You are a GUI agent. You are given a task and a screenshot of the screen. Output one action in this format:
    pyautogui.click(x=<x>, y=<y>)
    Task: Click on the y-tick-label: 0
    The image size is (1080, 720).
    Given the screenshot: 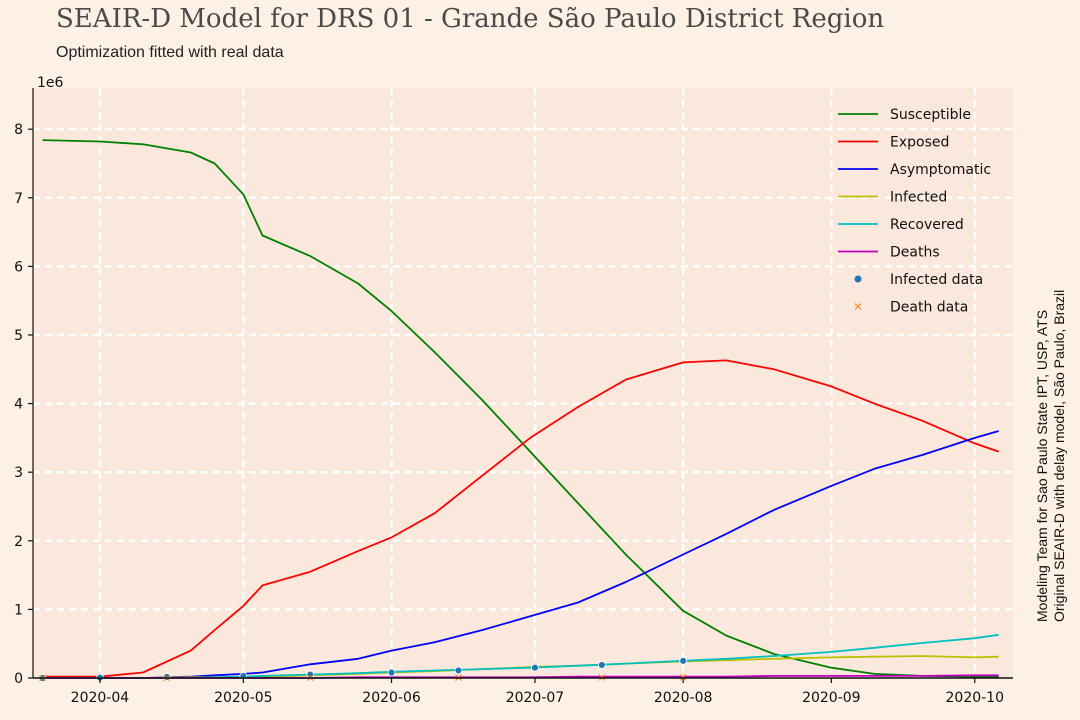 What is the action you would take?
    pyautogui.click(x=18, y=679)
    